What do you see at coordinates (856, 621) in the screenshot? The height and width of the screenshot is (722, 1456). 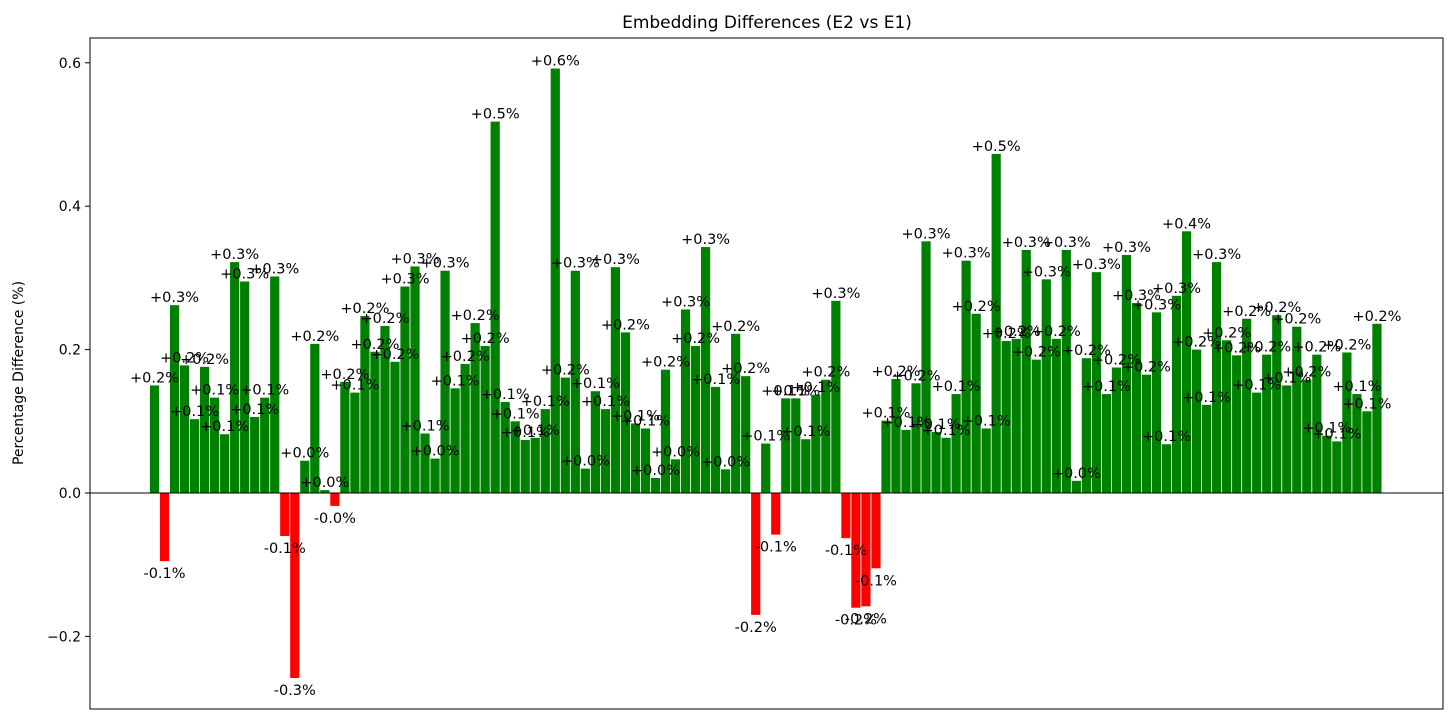 I see `data-label: -0.2%` at bounding box center [856, 621].